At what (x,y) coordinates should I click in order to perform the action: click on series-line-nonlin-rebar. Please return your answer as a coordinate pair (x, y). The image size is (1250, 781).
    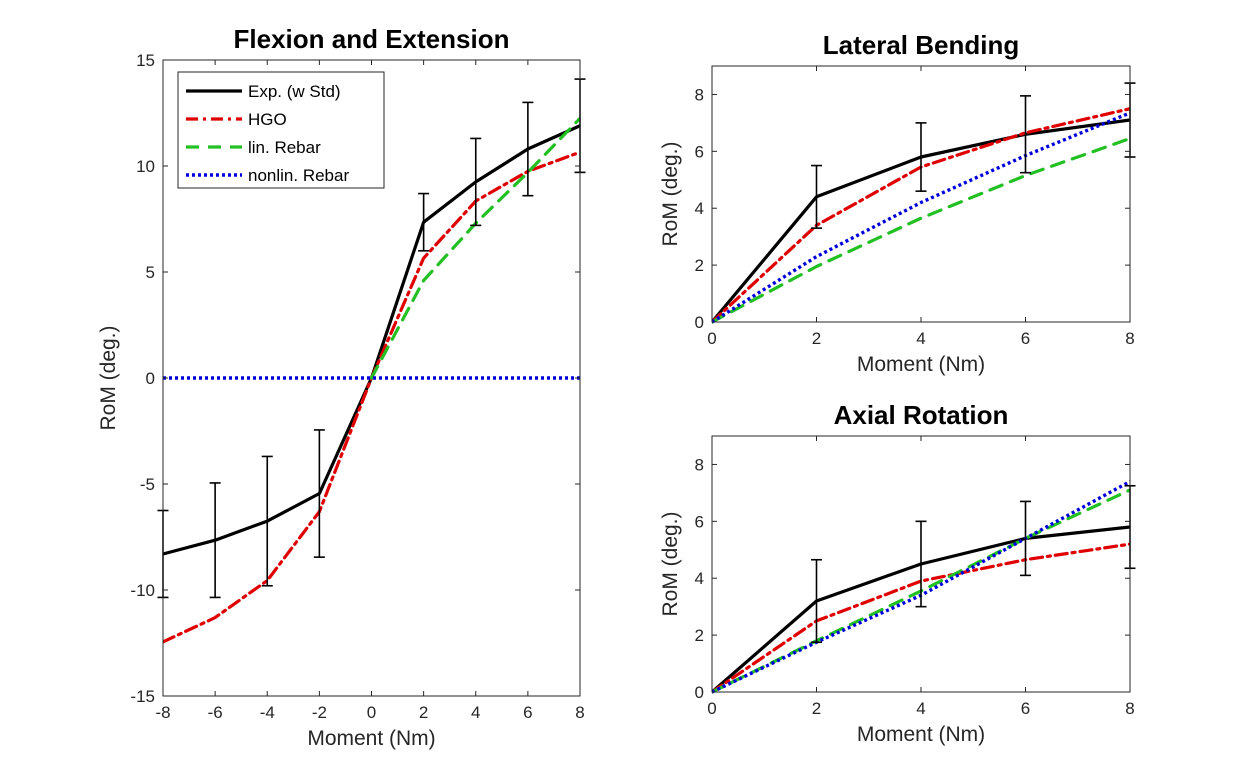
    Looking at the image, I should click on (921, 217).